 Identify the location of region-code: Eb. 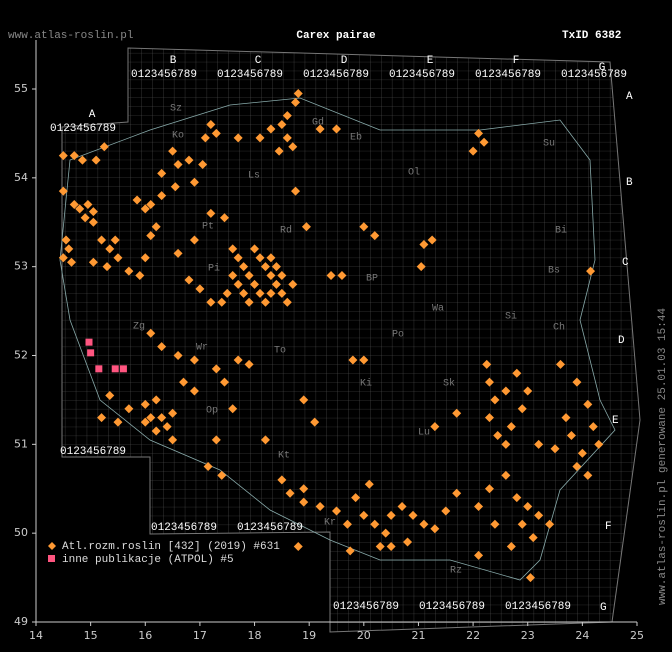
(356, 138).